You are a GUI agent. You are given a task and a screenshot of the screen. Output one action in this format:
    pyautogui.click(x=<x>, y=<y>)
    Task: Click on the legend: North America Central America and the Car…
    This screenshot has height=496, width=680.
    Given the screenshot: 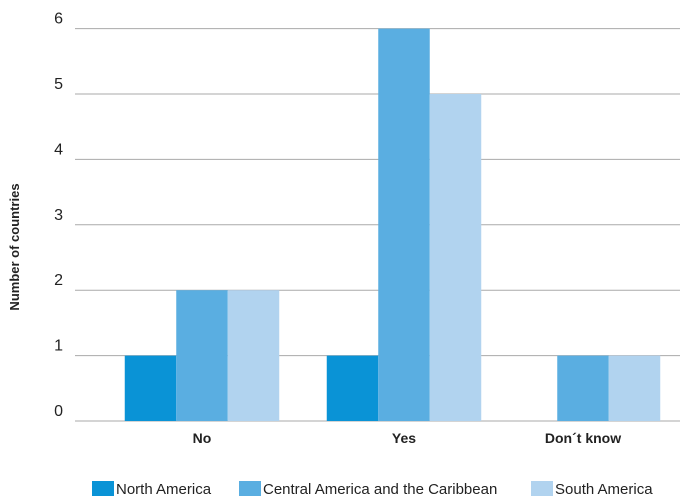 What is the action you would take?
    pyautogui.click(x=372, y=488)
    